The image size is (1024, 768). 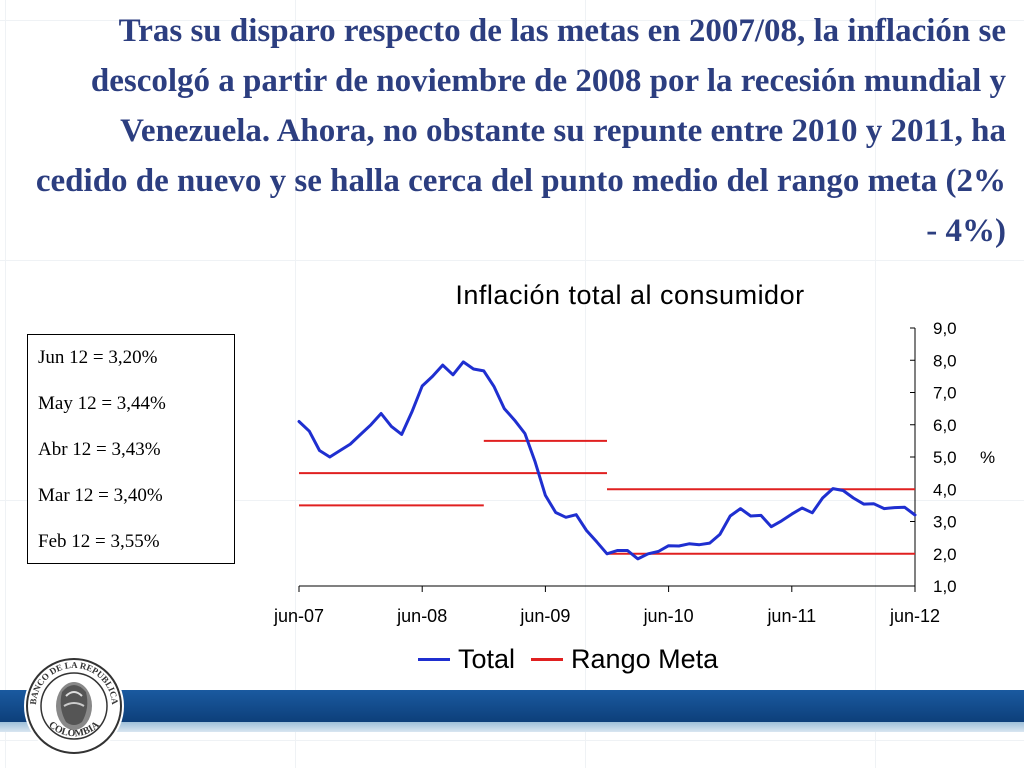 I want to click on x-tick-label: jun-08, so click(x=421, y=616).